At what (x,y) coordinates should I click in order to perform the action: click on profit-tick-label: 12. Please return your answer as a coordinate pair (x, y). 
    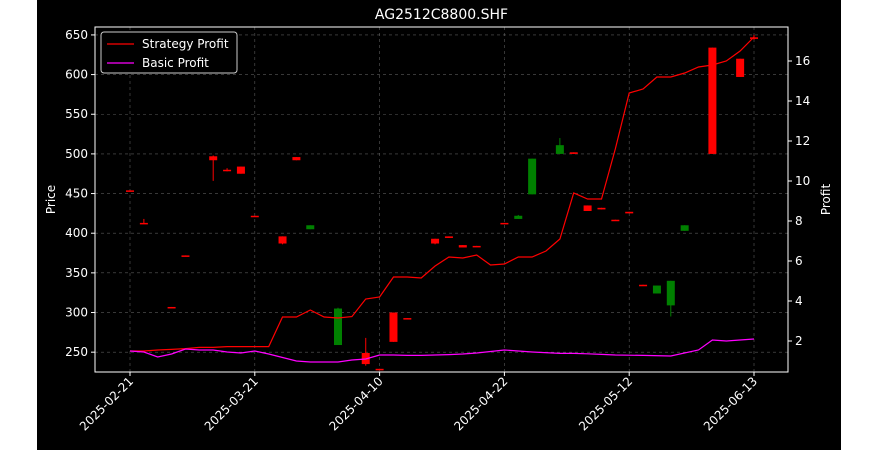
    Looking at the image, I should click on (802, 141).